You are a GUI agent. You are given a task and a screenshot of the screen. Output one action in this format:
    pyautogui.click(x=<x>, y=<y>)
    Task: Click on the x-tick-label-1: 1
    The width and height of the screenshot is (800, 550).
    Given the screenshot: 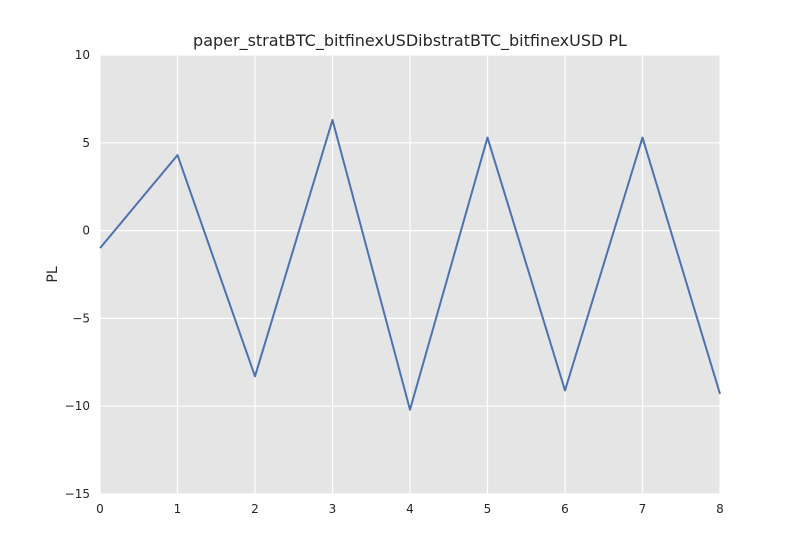 What is the action you would take?
    pyautogui.click(x=178, y=509)
    